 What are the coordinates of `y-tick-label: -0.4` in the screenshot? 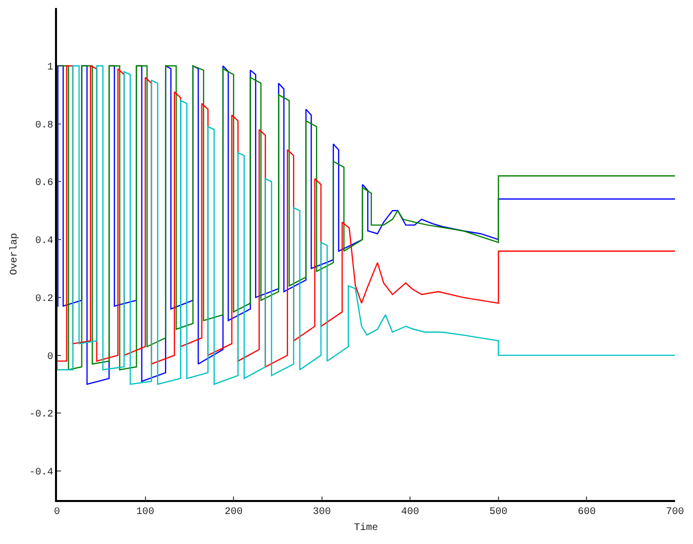 It's located at (41, 473).